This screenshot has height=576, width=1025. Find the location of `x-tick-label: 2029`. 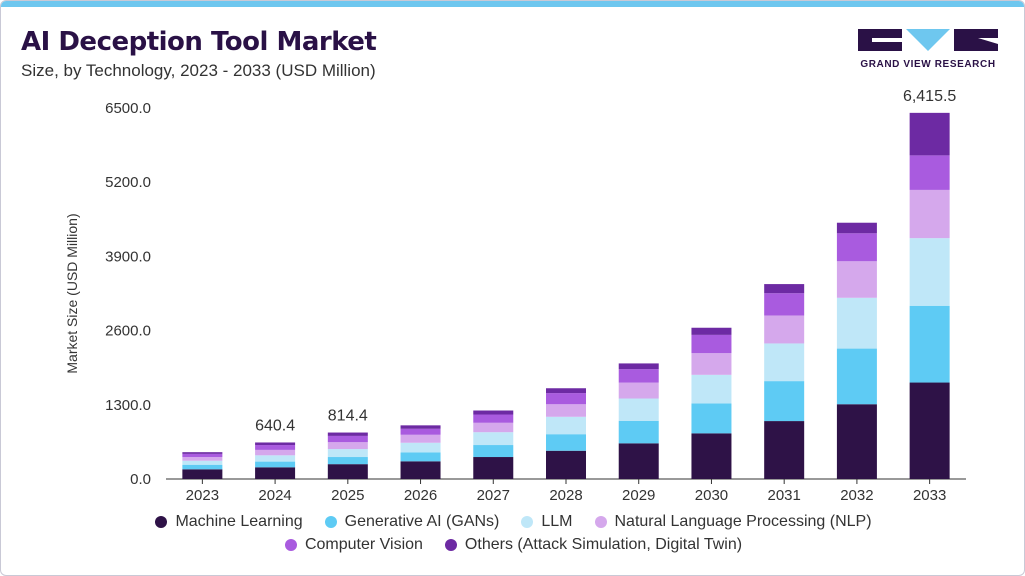

x-tick-label: 2029 is located at coordinates (638, 495).